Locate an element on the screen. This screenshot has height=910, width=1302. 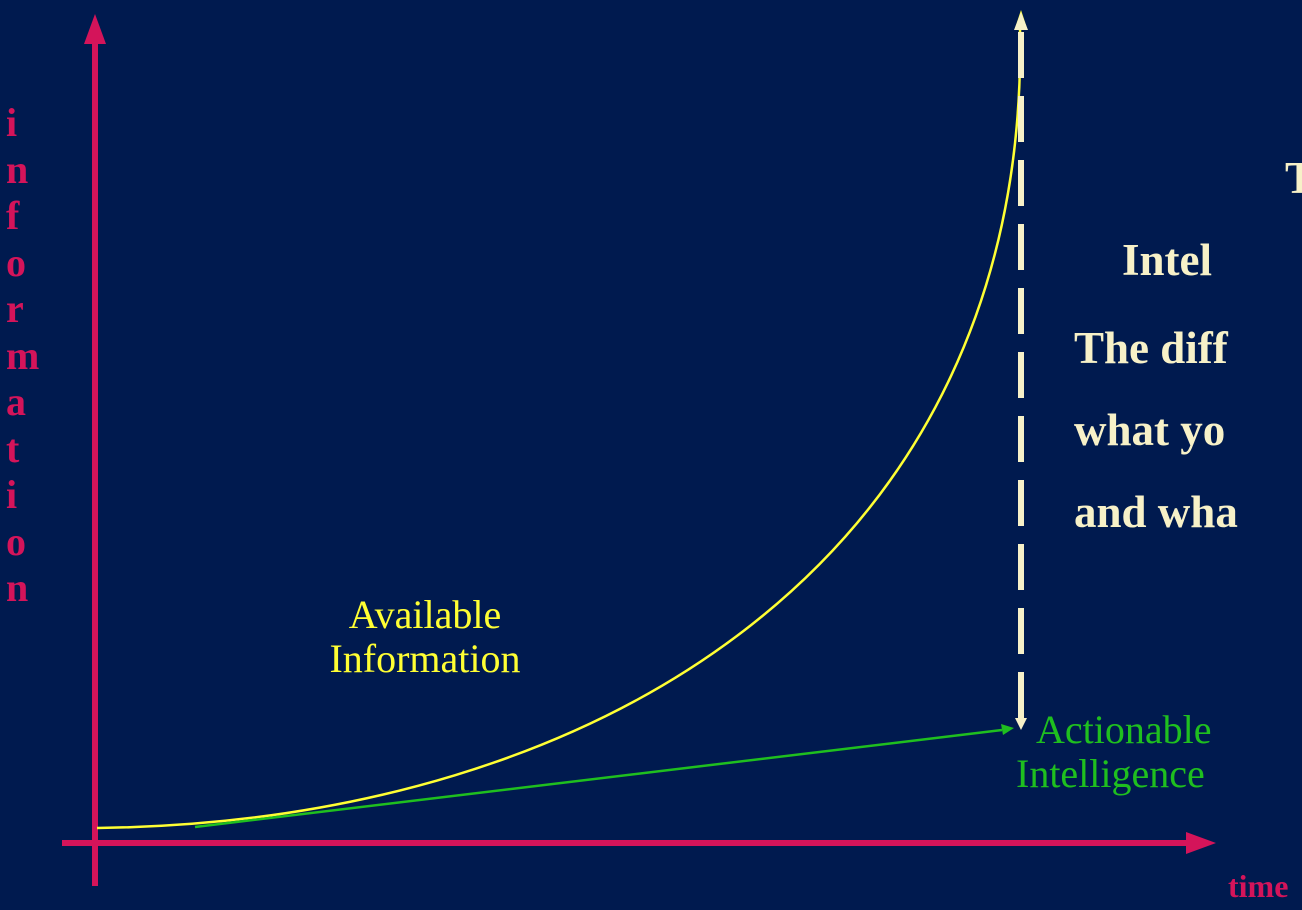
x-axis-label: time is located at coordinates (1258, 886).